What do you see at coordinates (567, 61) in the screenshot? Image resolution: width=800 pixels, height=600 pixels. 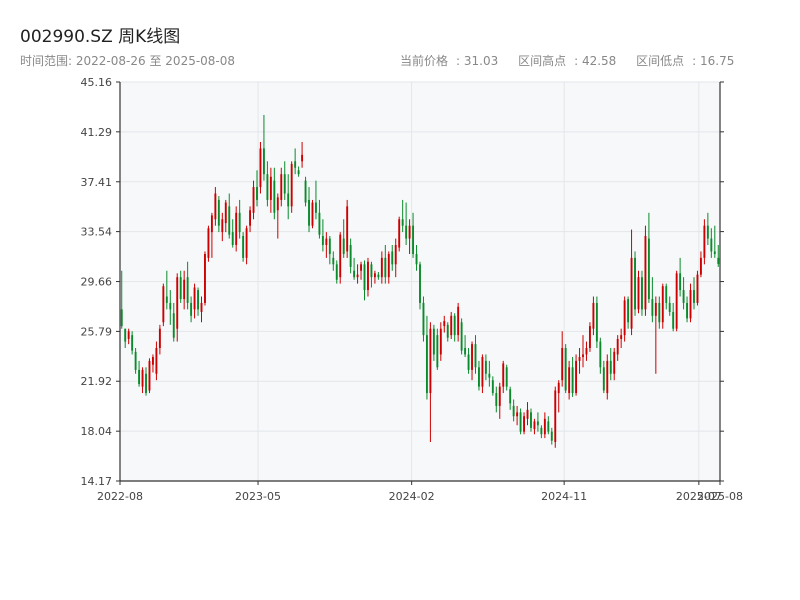 I see `range-high: 区间高点: 42.58` at bounding box center [567, 61].